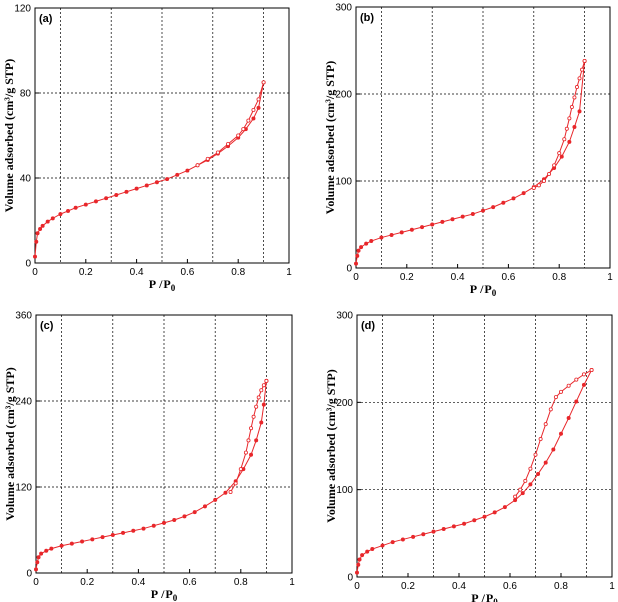 This screenshot has height=602, width=618. Describe the element at coordinates (344, 490) in the screenshot. I see `y-tick-label: 100` at that location.